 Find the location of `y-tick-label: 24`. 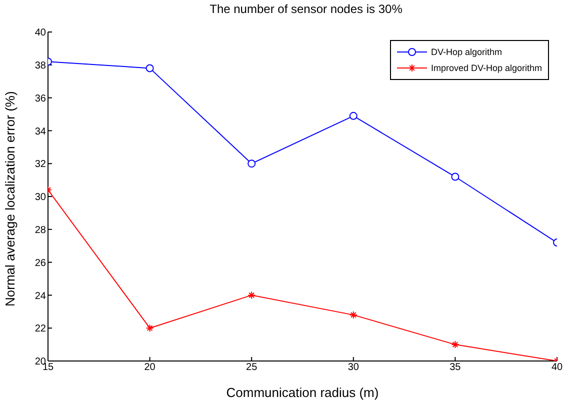

y-tick-label: 24 is located at coordinates (40, 296).